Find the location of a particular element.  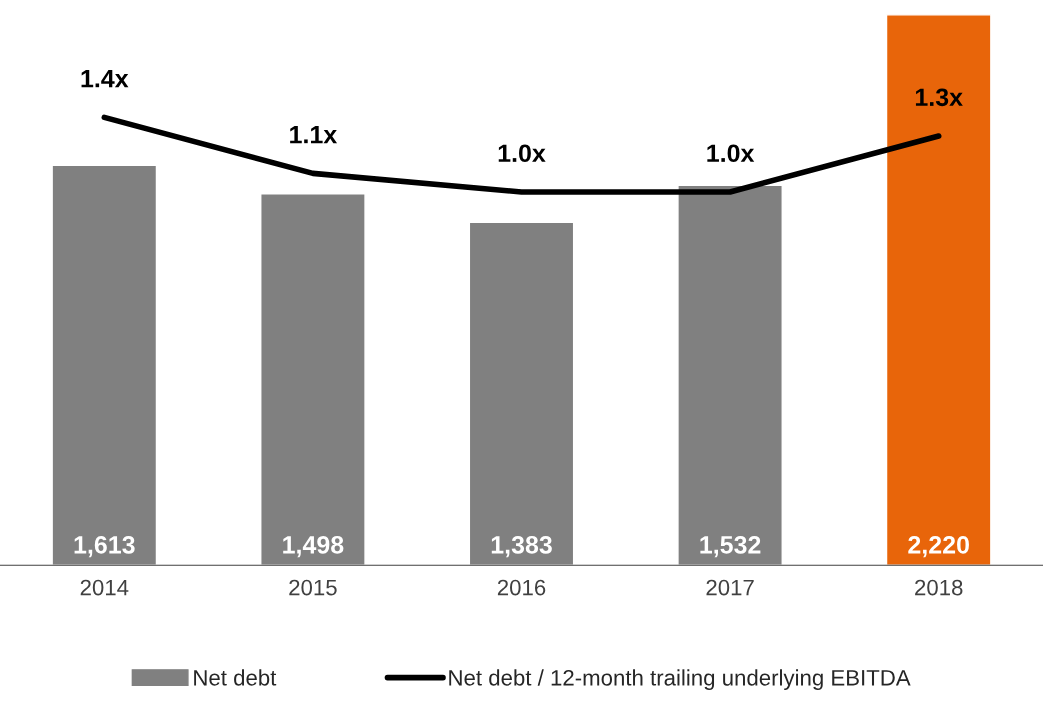

data-label: 1,498 is located at coordinates (313, 546).